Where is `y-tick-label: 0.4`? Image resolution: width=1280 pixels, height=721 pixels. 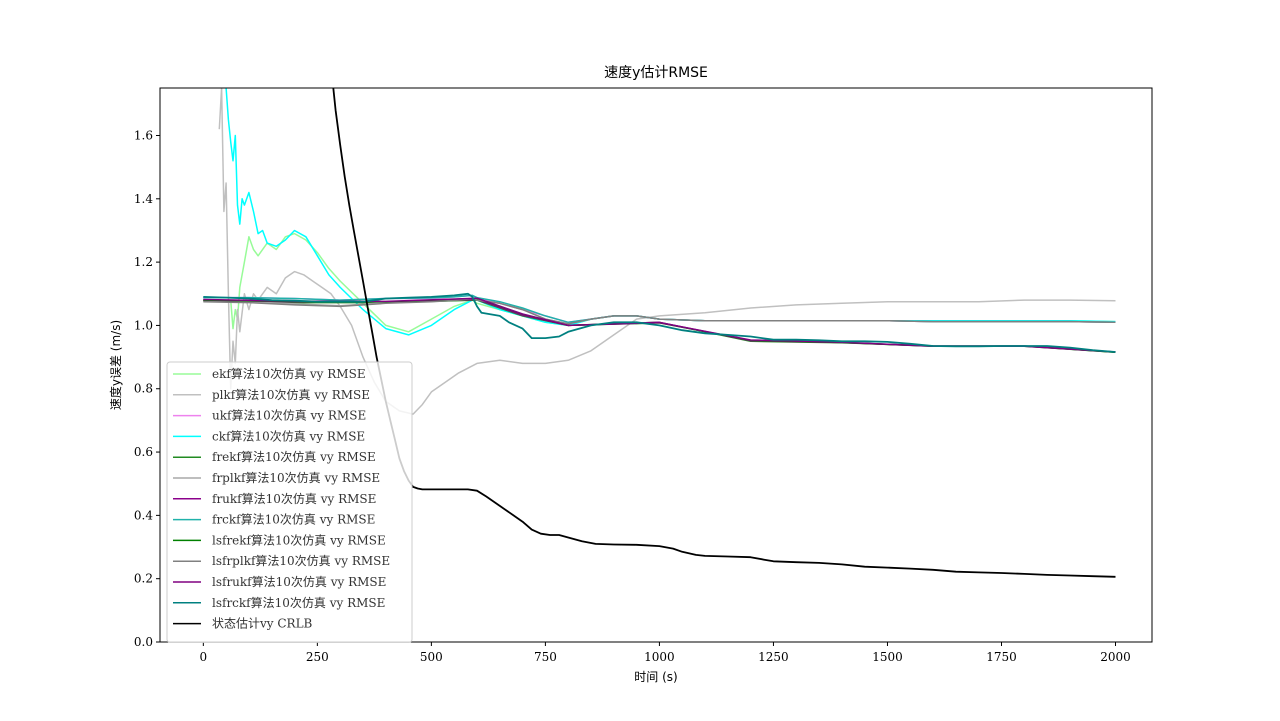 y-tick-label: 0.4 is located at coordinates (143, 515).